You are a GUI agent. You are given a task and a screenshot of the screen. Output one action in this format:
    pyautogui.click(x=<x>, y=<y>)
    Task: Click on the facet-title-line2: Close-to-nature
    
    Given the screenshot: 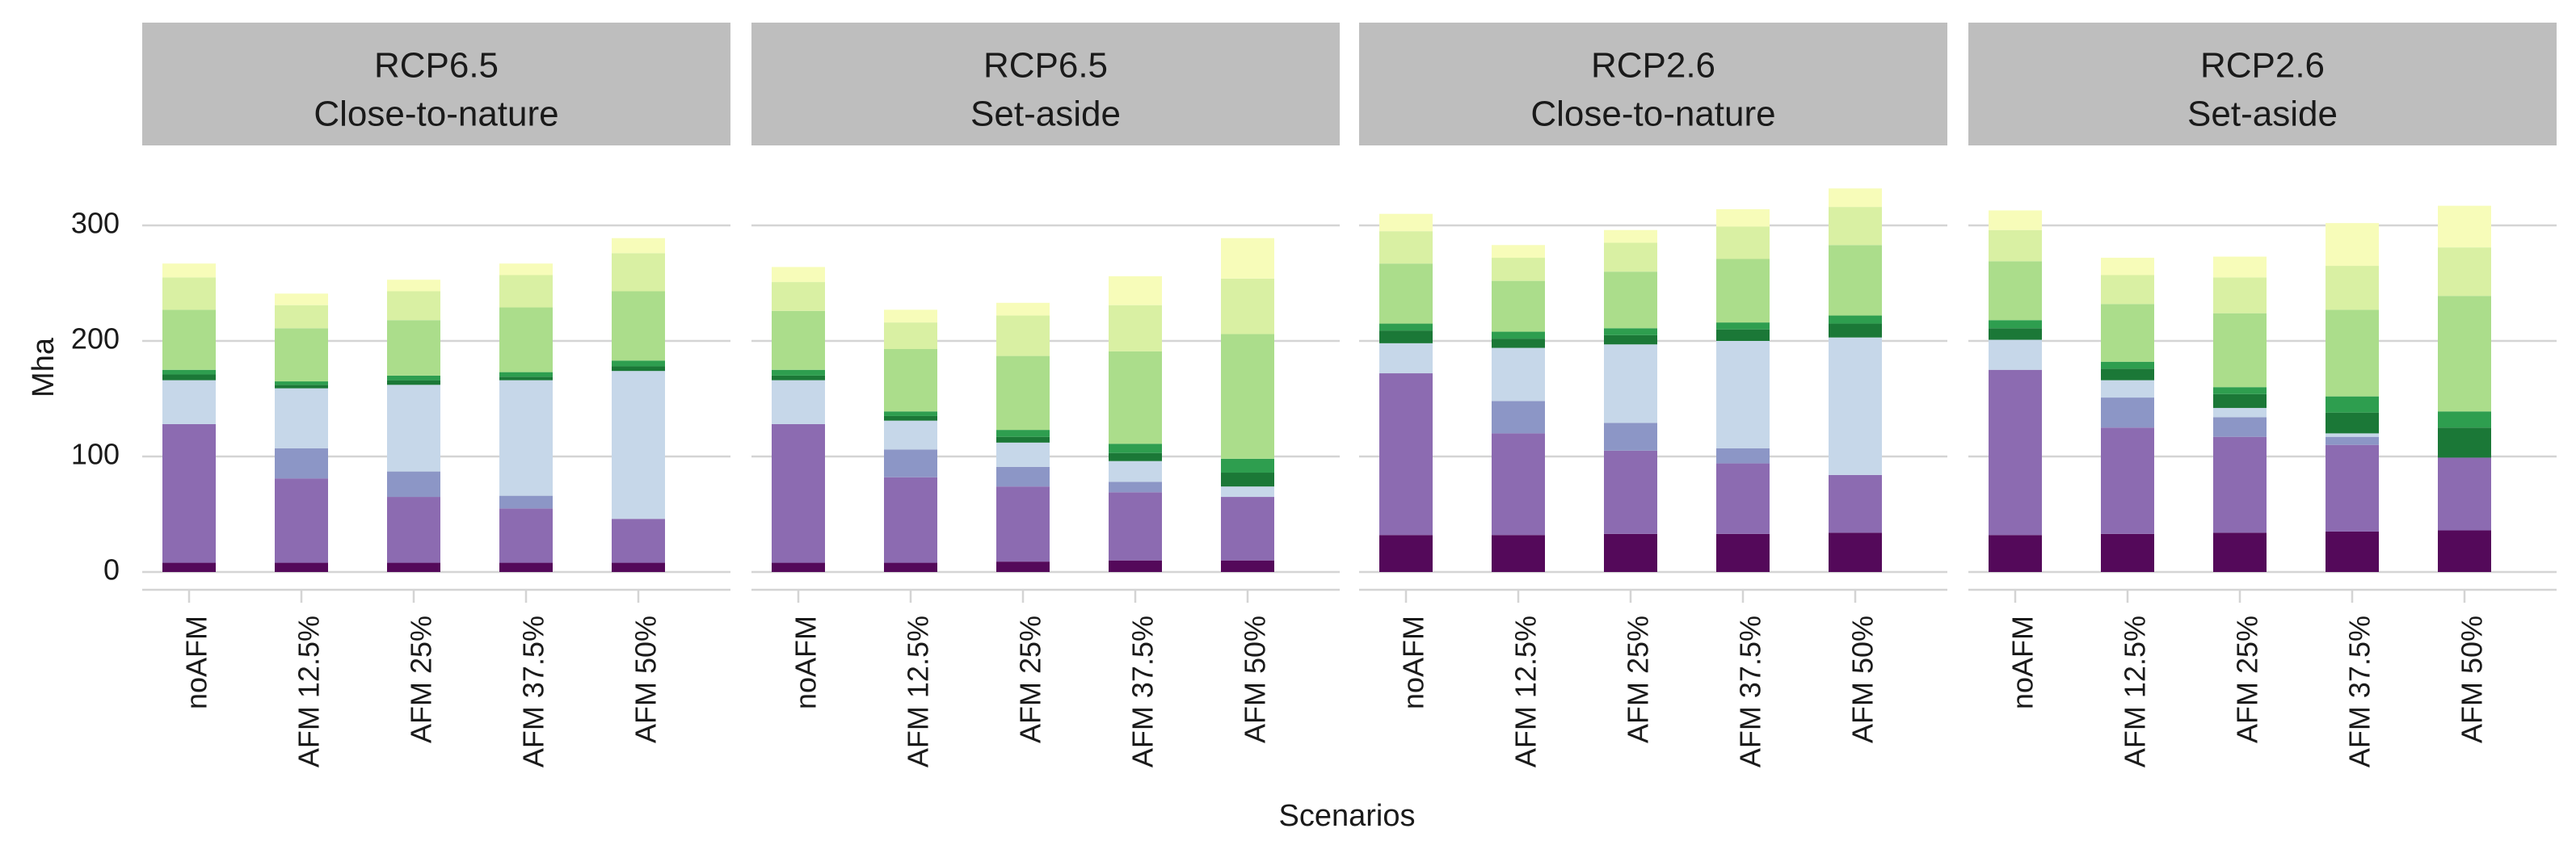 What is the action you would take?
    pyautogui.click(x=1652, y=114)
    